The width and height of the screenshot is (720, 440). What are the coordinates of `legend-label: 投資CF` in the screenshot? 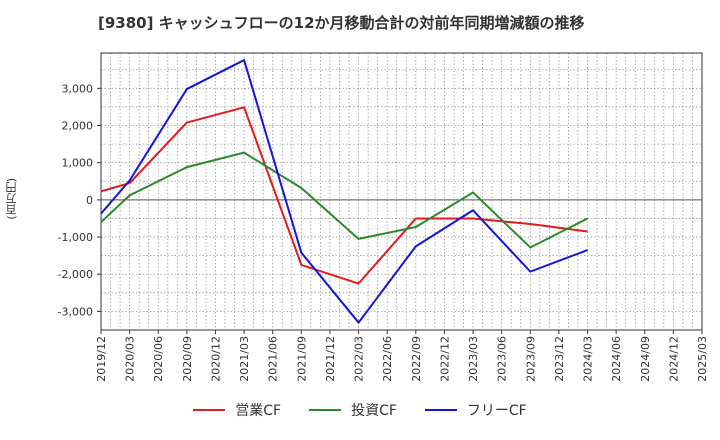 It's located at (374, 411).